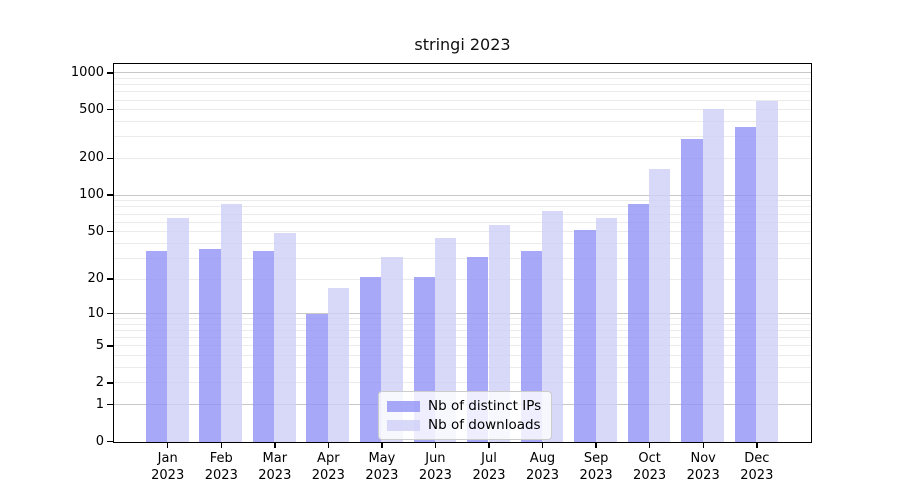  I want to click on y-tick-label: 200, so click(91, 158).